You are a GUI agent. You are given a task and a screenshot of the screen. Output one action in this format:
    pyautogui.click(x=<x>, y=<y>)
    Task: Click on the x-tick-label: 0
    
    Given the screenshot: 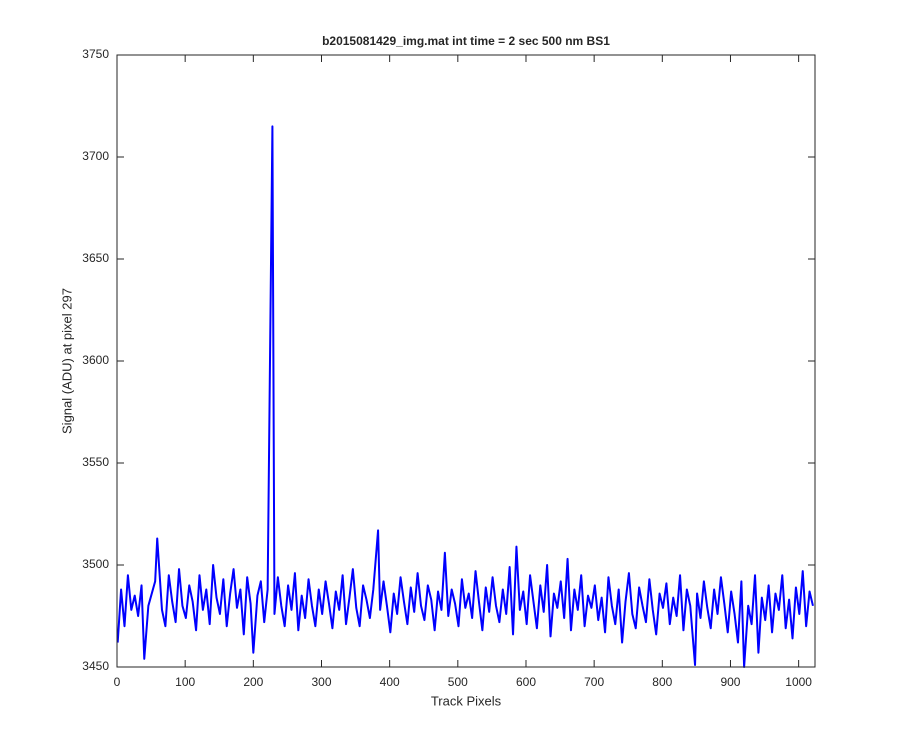 What is the action you would take?
    pyautogui.click(x=117, y=682)
    